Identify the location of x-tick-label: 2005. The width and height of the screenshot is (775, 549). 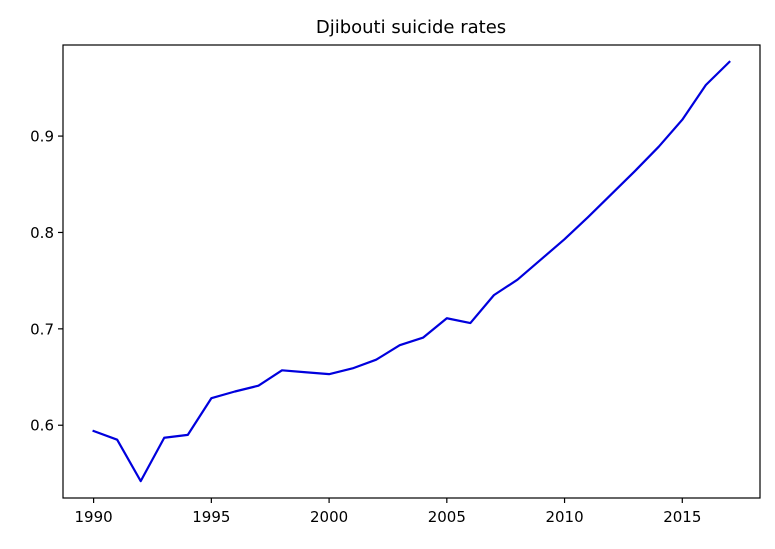
(447, 517).